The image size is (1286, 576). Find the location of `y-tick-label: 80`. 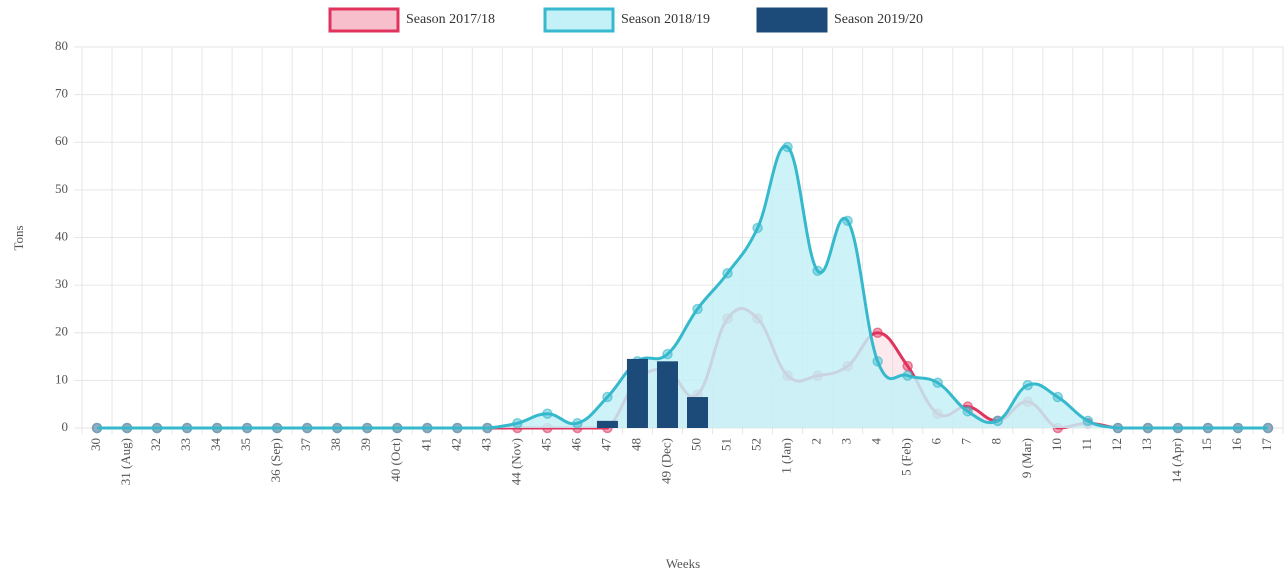

y-tick-label: 80 is located at coordinates (61, 45).